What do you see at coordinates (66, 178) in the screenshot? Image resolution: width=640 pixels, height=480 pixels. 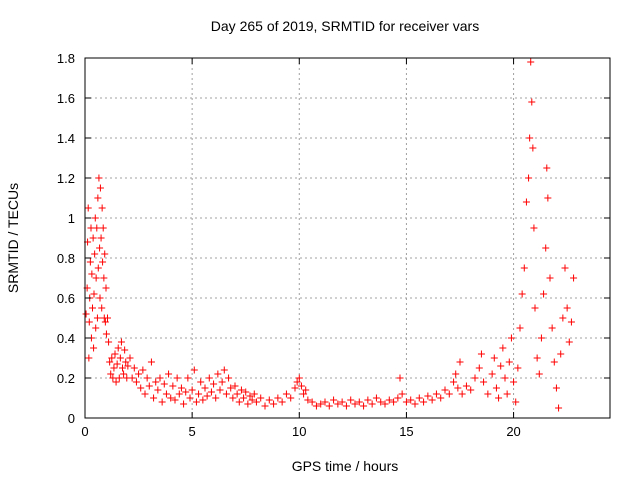 I see `y-tick-label: 1.2` at bounding box center [66, 178].